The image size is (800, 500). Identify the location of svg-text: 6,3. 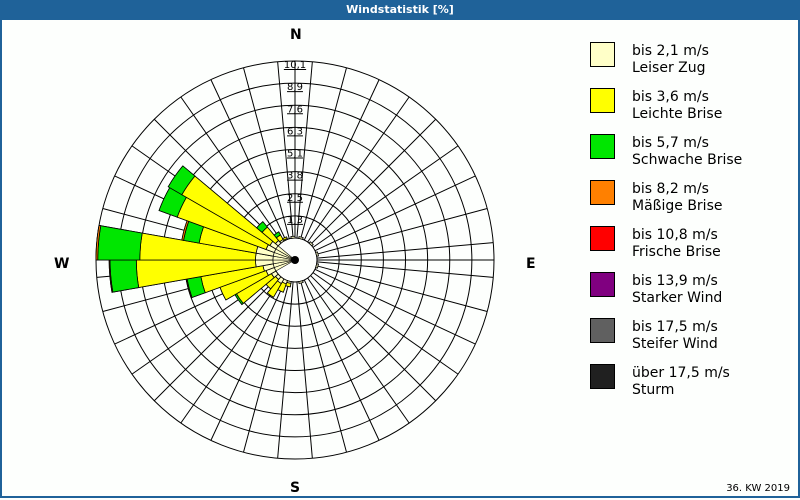
(295, 131).